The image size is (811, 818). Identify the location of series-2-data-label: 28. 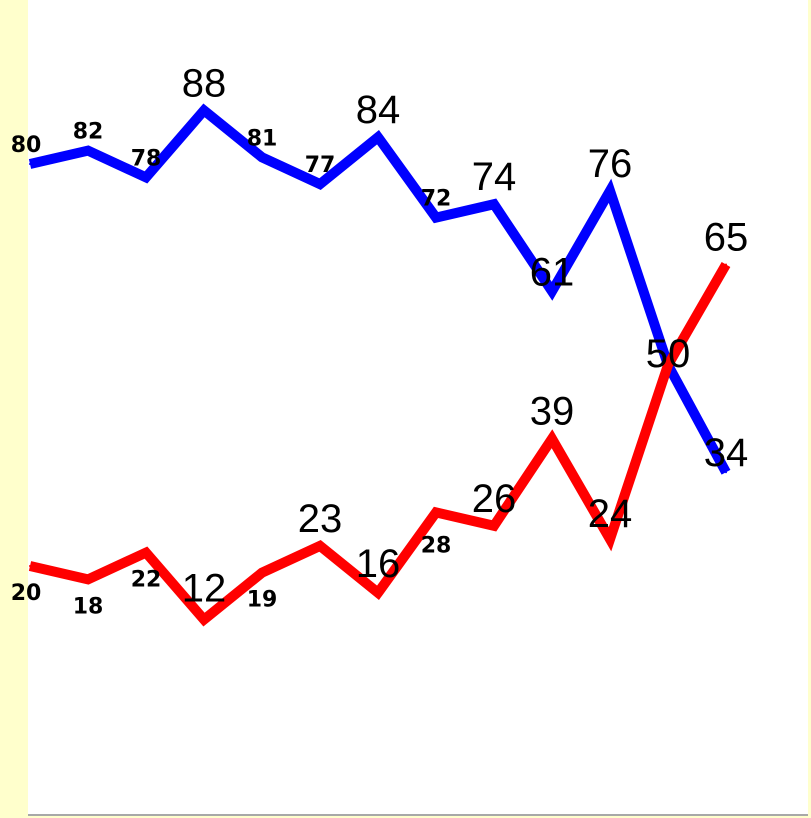
(436, 545).